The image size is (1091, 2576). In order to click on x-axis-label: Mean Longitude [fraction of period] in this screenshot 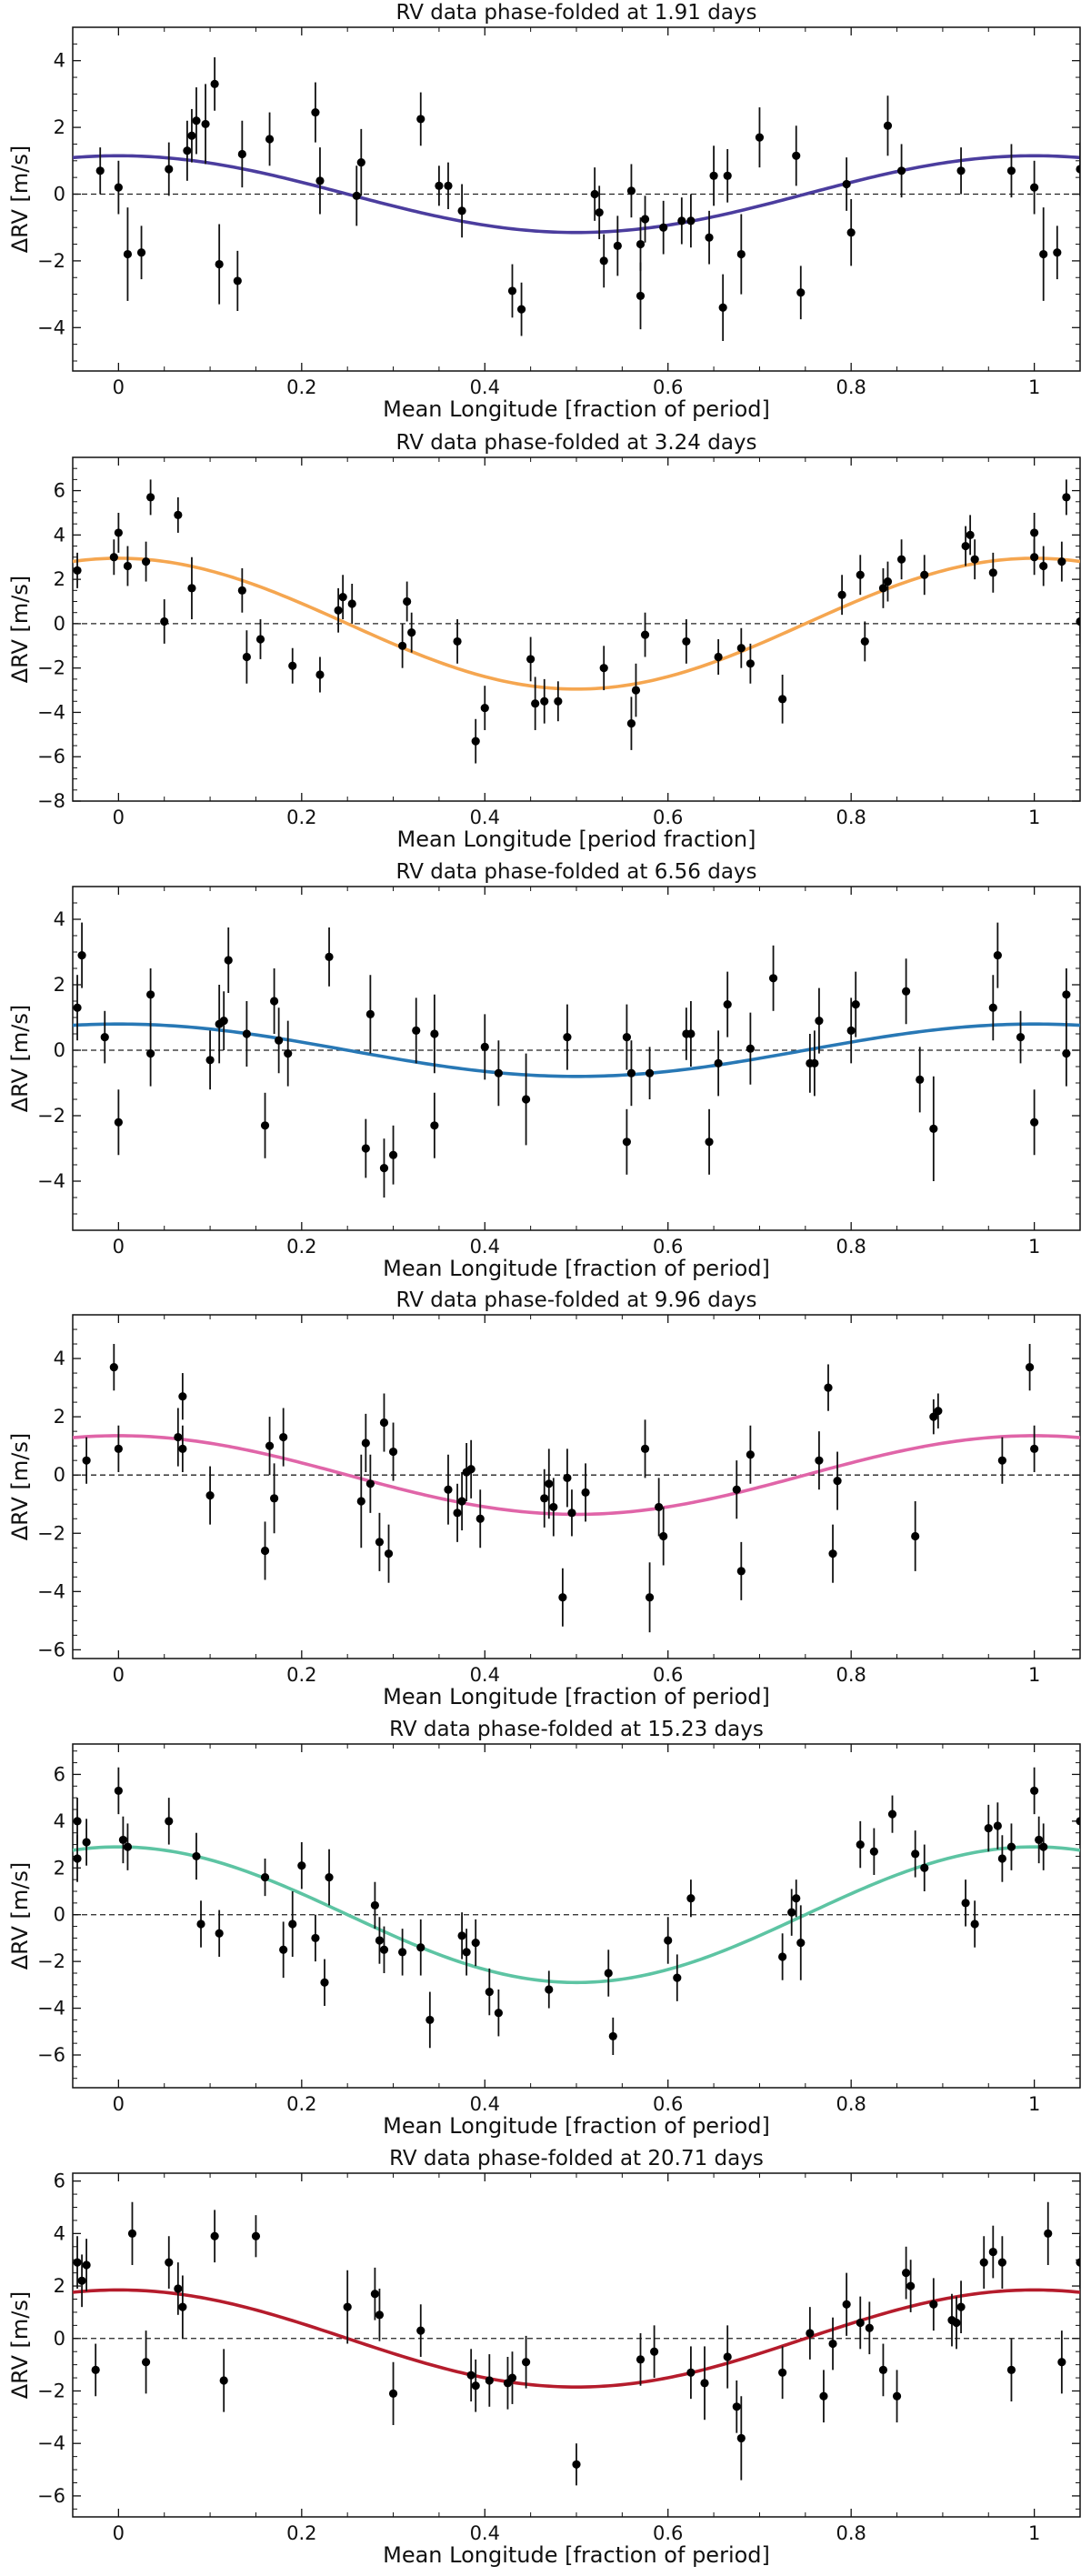, I will do `click(576, 2126)`.